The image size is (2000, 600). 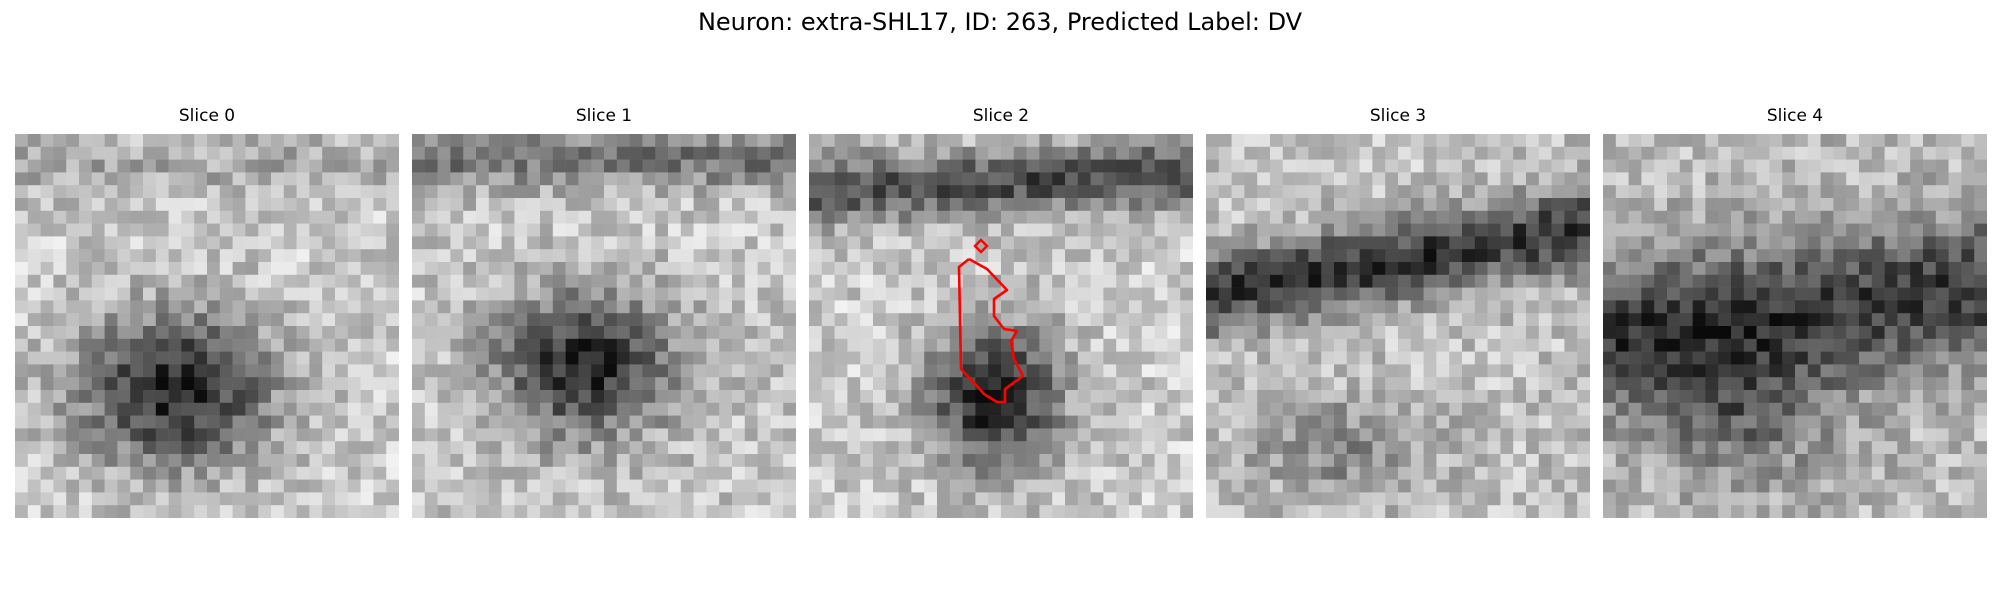 I want to click on segmentation-outline, so click(x=991, y=330).